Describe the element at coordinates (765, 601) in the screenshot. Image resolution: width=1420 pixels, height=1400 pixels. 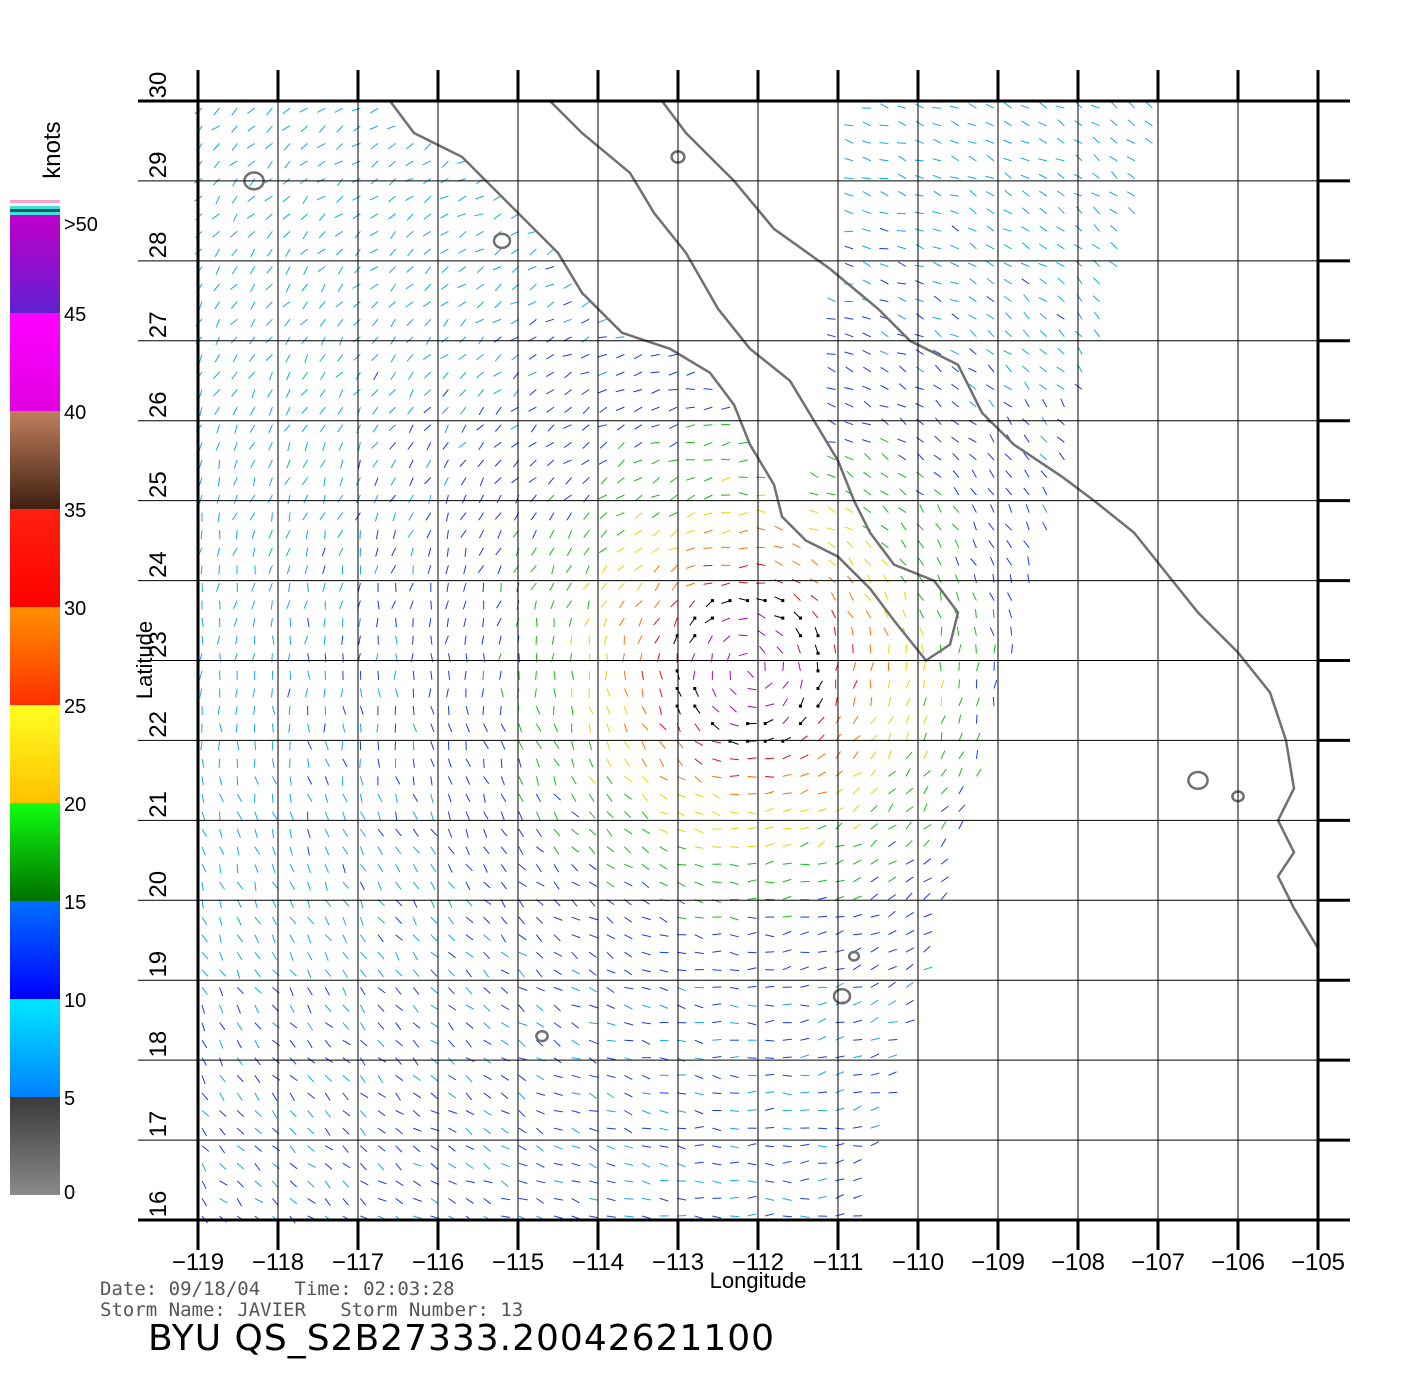
I see `rain-flag` at that location.